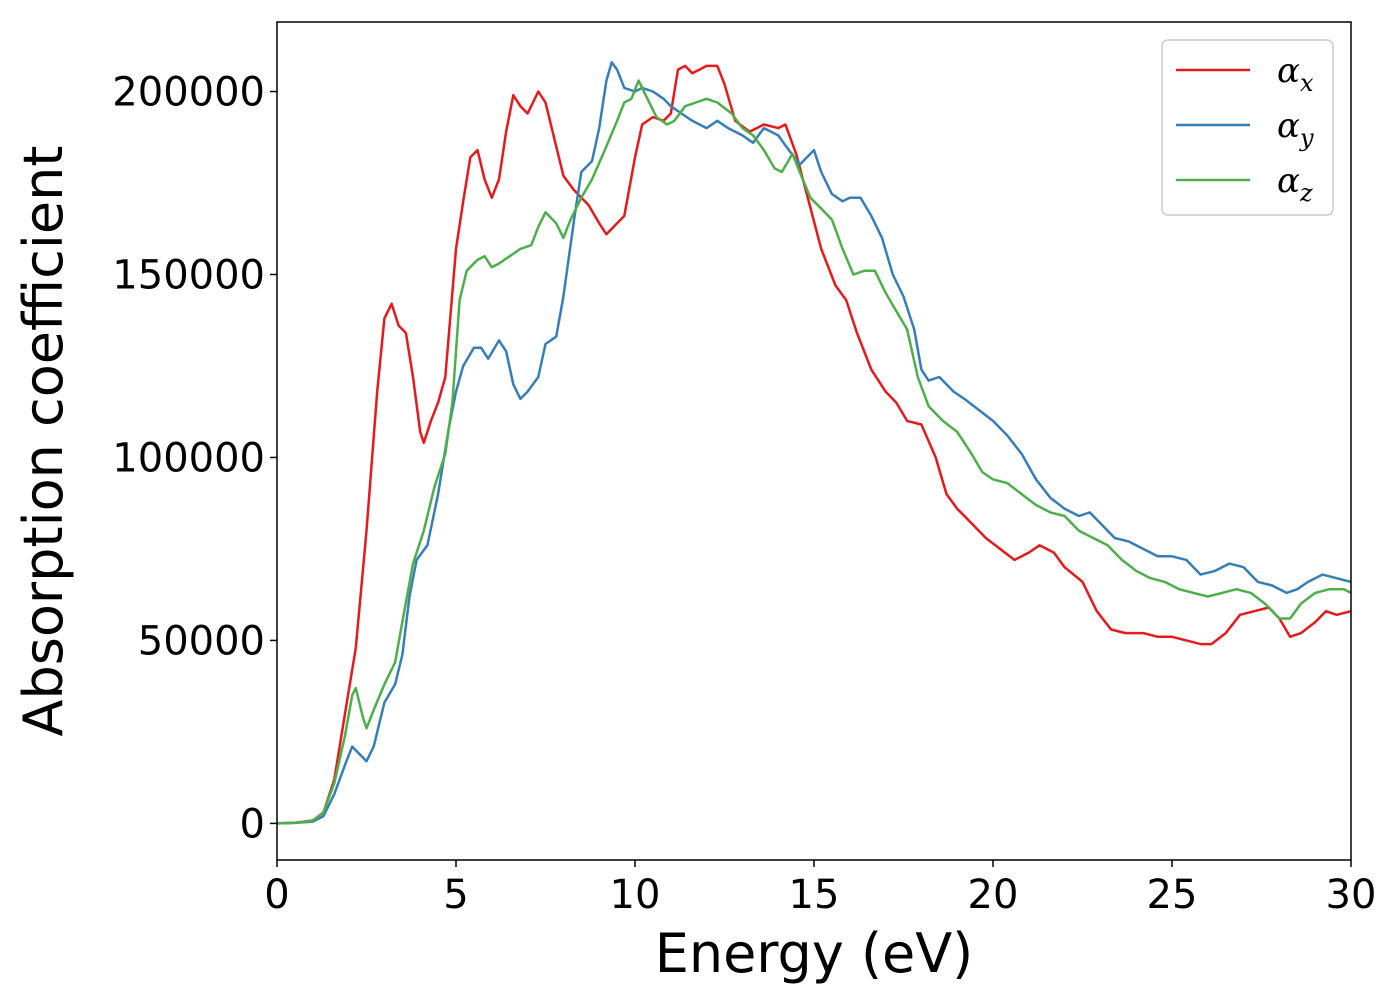 The width and height of the screenshot is (1400, 1000). What do you see at coordinates (201, 641) in the screenshot?
I see `y-tick-label: 50000` at bounding box center [201, 641].